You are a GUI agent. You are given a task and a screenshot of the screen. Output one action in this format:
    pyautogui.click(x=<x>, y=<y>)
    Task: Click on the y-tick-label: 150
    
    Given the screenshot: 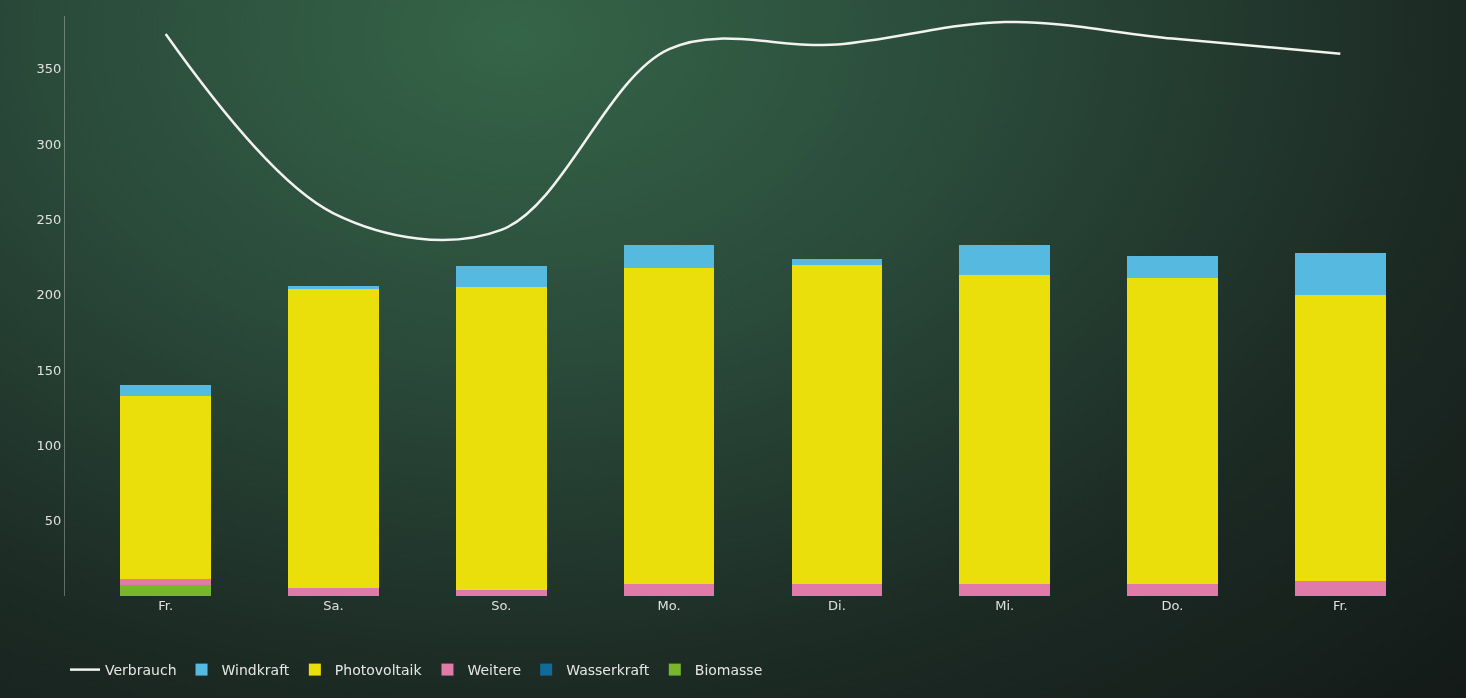 What is the action you would take?
    pyautogui.click(x=49, y=370)
    